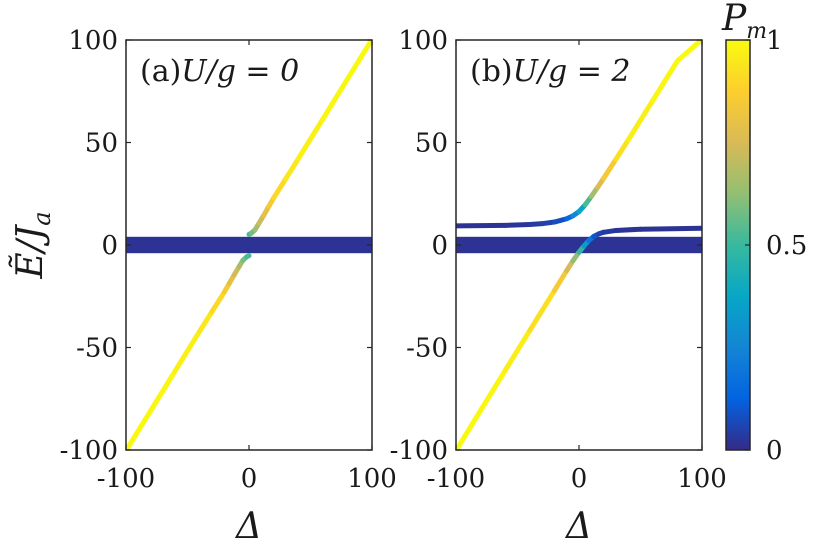  I want to click on panel-a-flat-band, so click(249, 245).